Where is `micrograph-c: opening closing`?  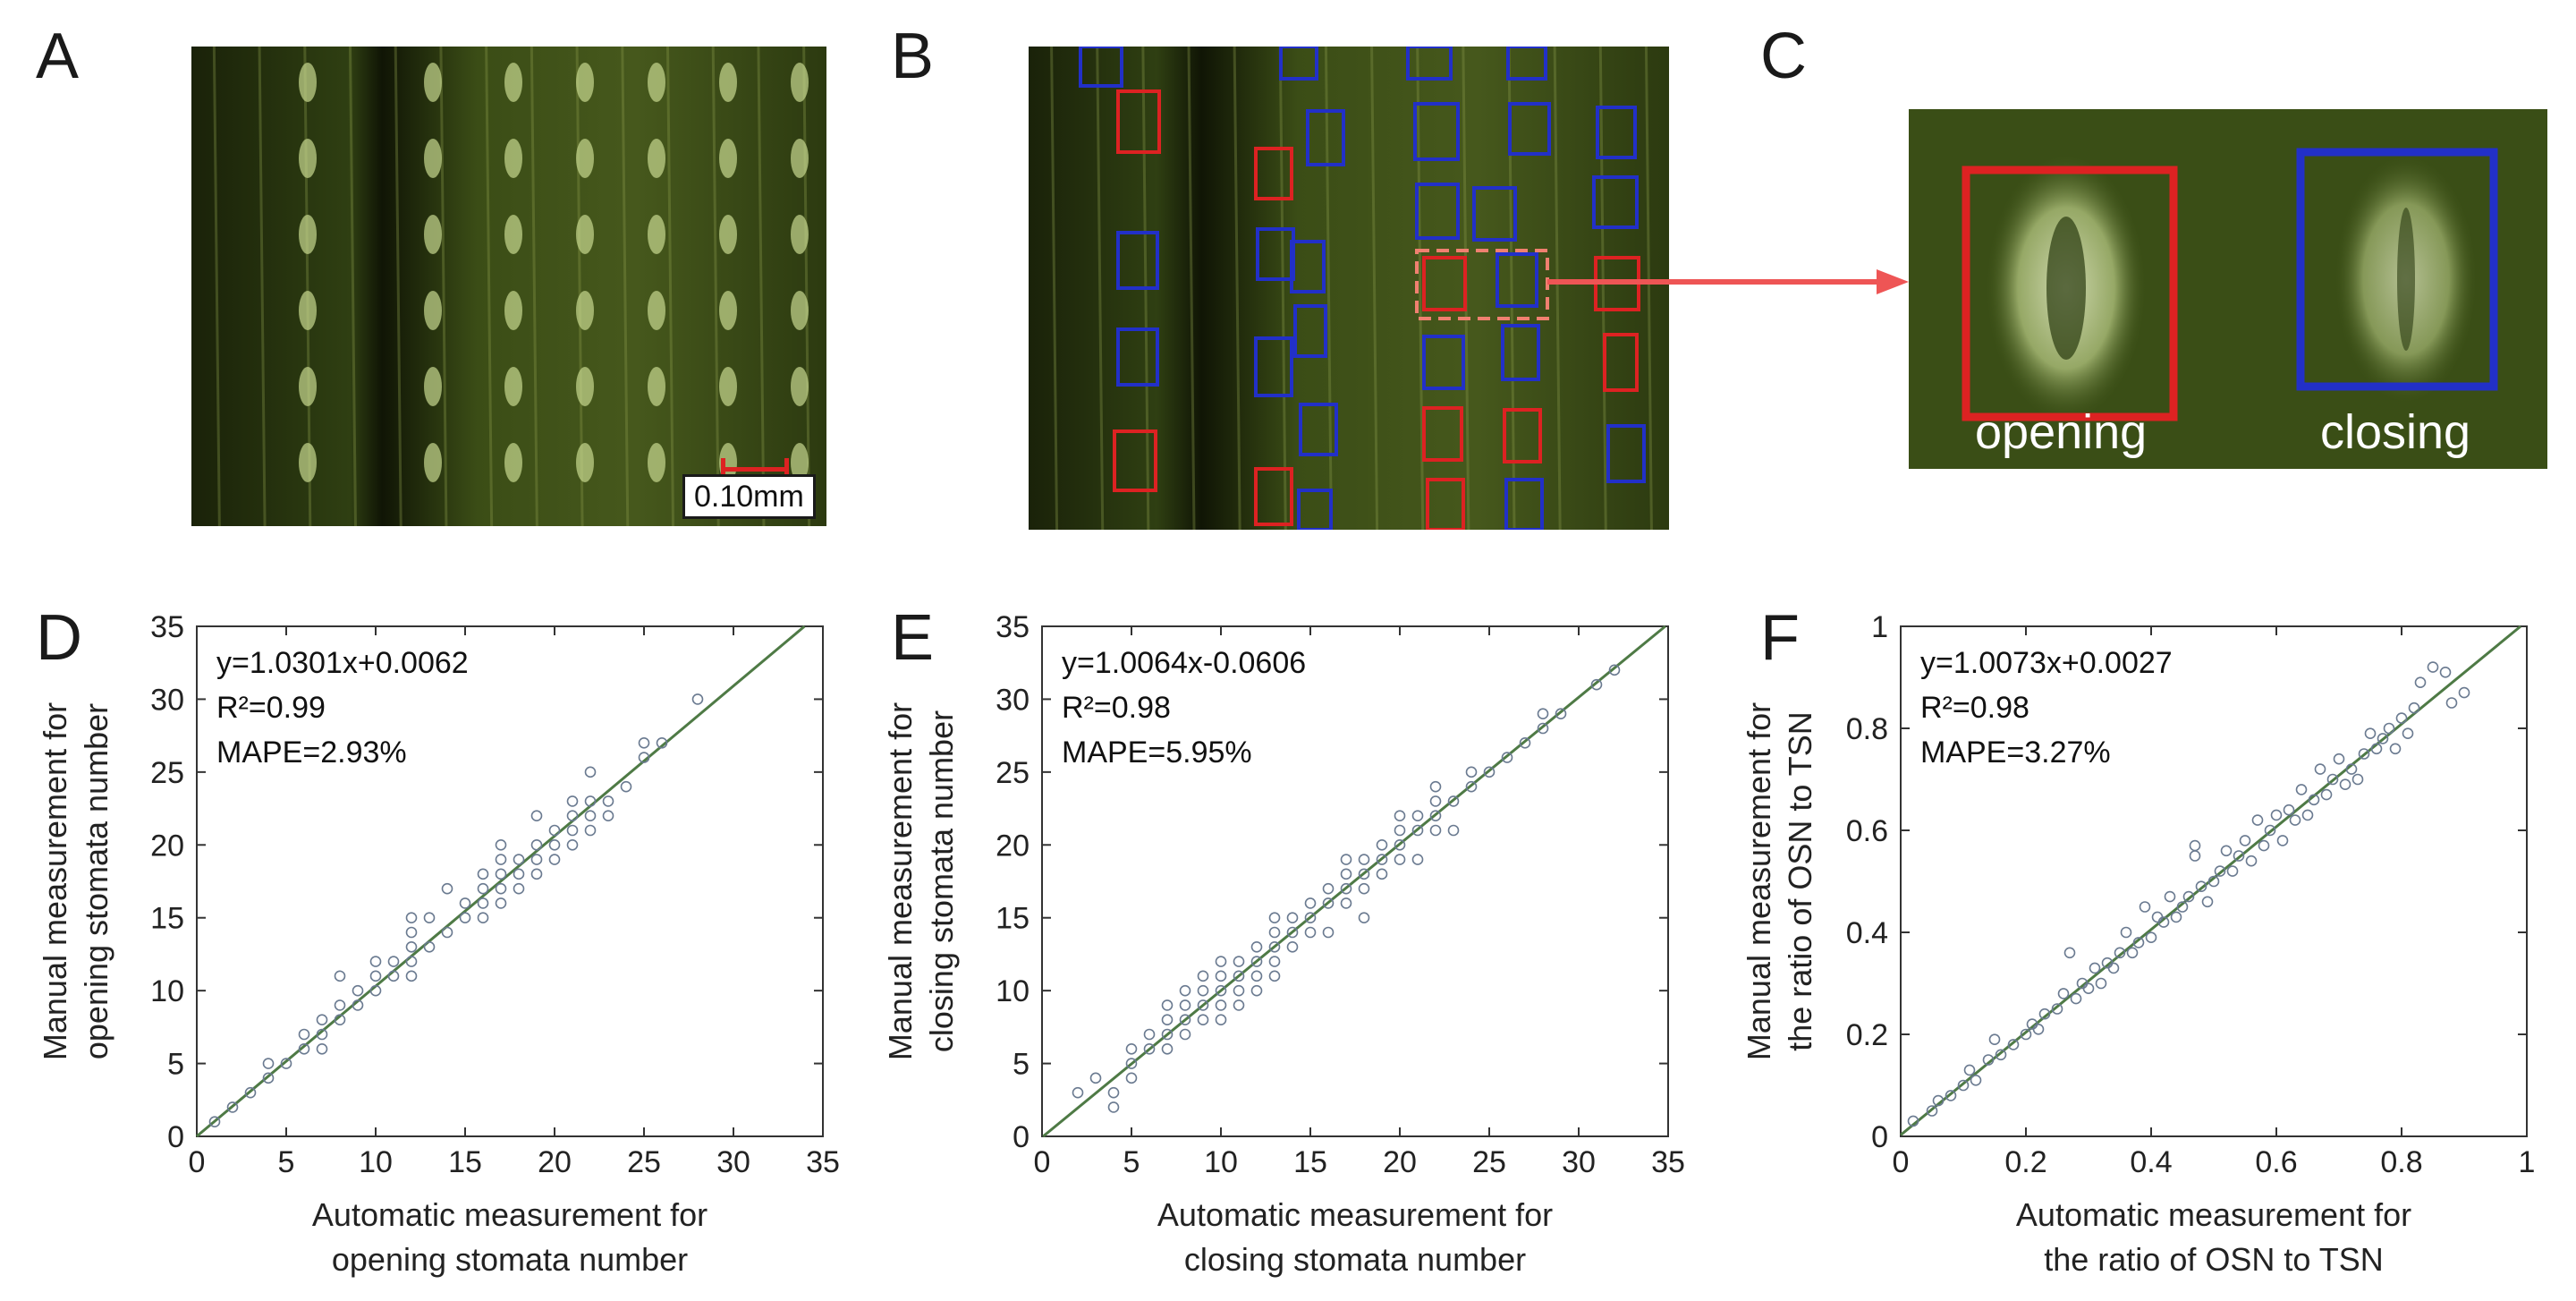
micrograph-c: opening closing is located at coordinates (2228, 289).